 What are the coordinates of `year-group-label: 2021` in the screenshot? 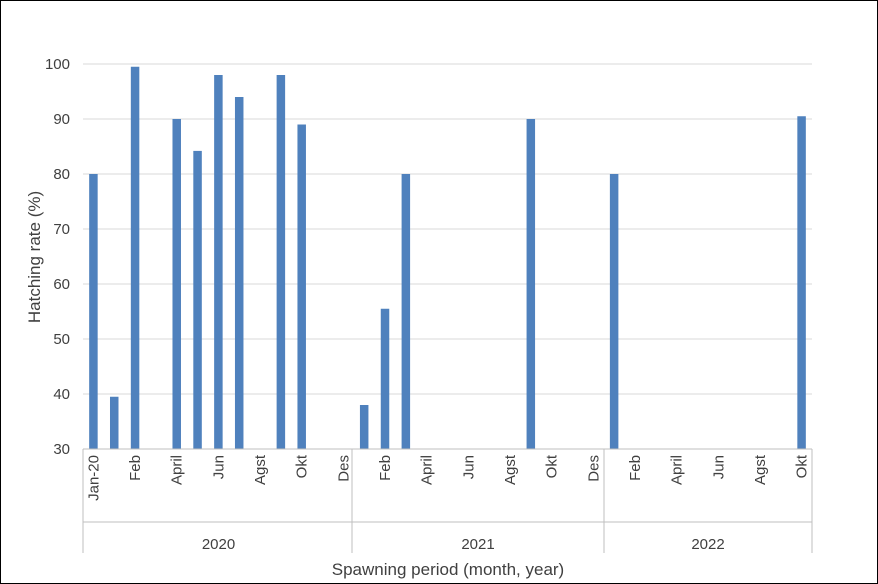 It's located at (477, 544).